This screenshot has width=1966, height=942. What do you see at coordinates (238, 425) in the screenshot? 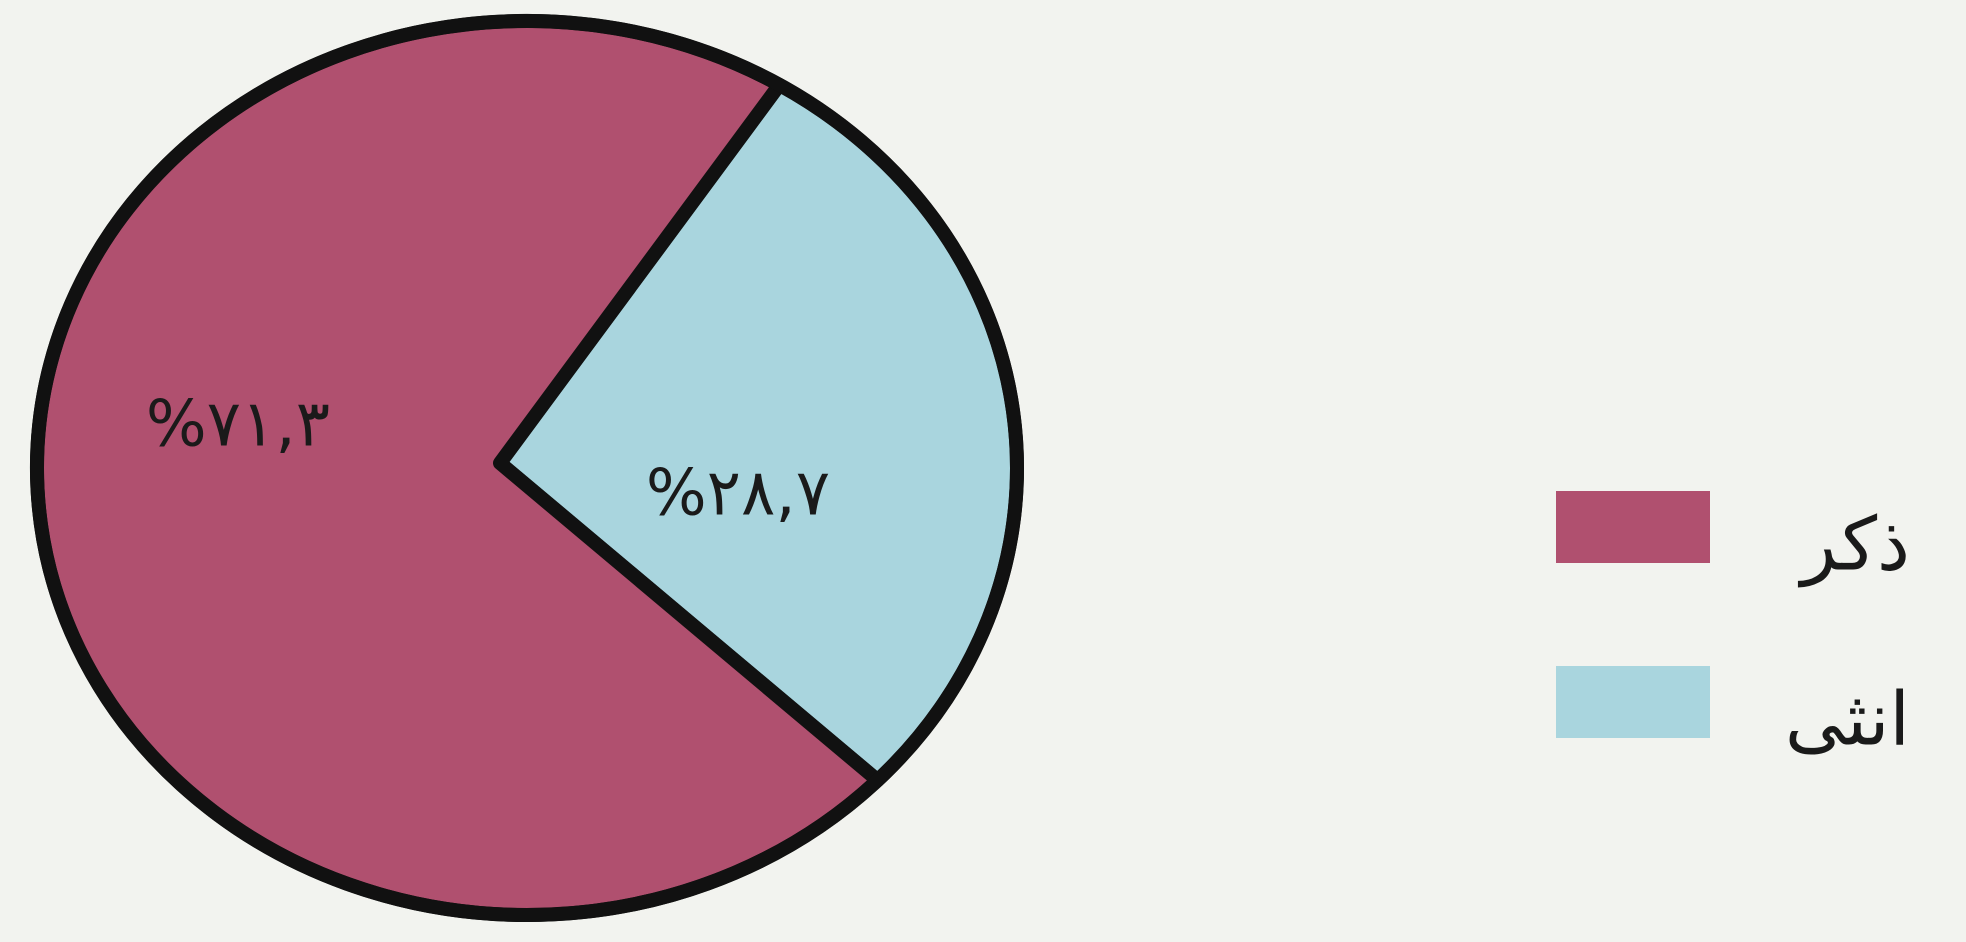
I see `value-label: %٧١,٣` at bounding box center [238, 425].